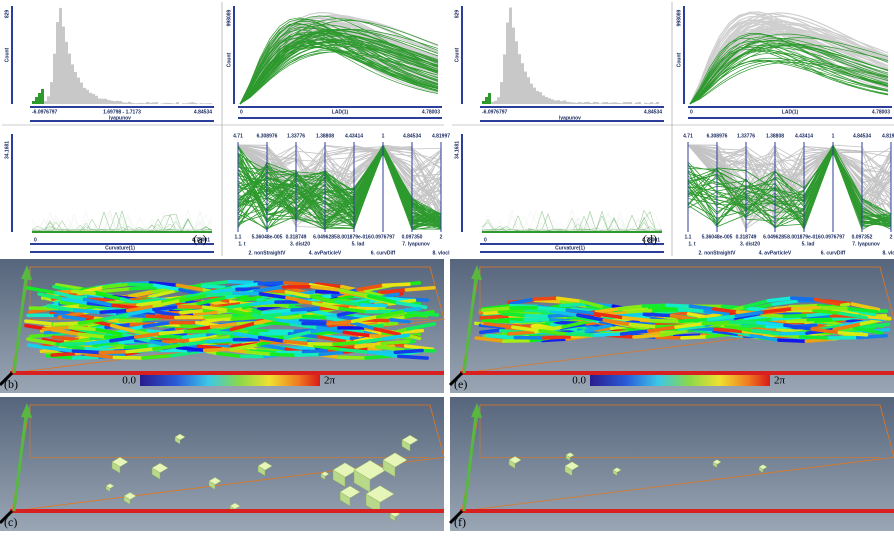 The width and height of the screenshot is (894, 536). I want to click on curvature-line, so click(122, 221).